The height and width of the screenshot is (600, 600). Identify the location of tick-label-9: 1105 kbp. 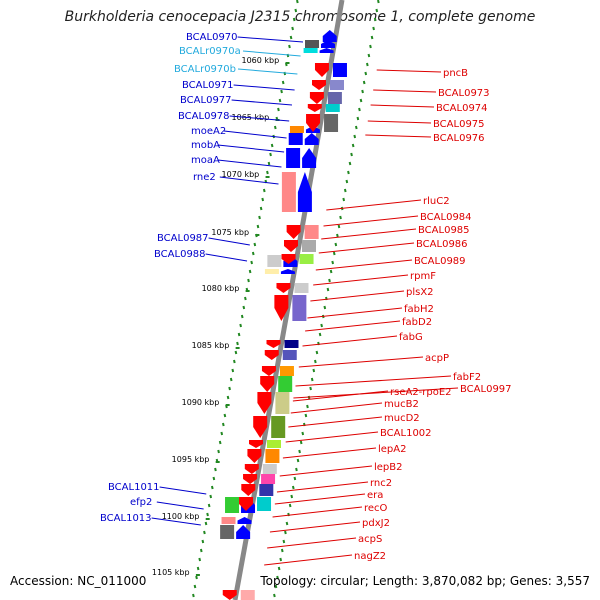
(171, 572).